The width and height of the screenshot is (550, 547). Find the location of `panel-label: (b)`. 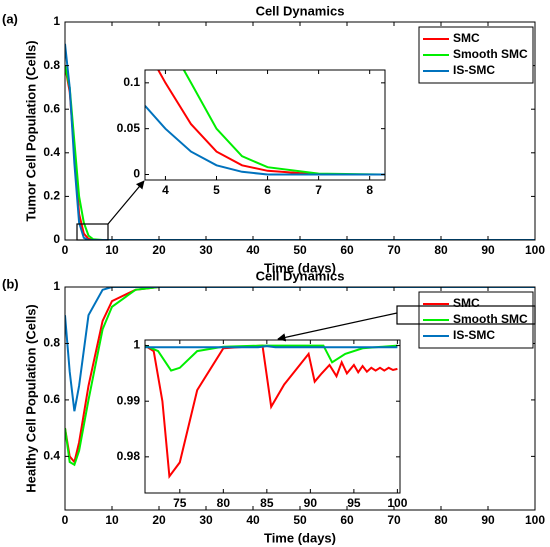

panel-label: (b) is located at coordinates (10, 283).